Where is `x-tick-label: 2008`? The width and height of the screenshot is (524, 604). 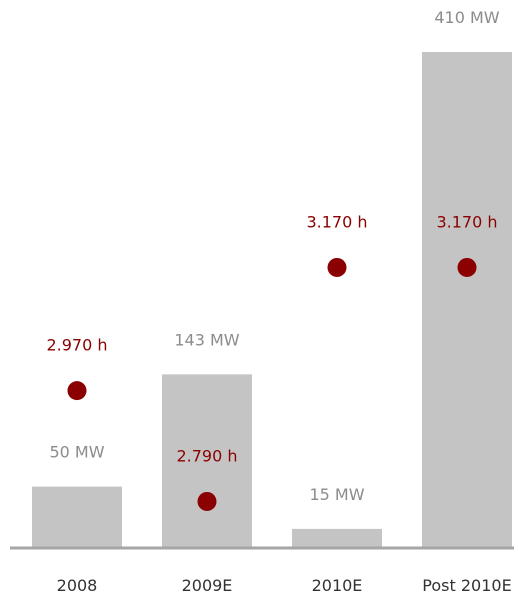
x-tick-label: 2008 is located at coordinates (77, 585).